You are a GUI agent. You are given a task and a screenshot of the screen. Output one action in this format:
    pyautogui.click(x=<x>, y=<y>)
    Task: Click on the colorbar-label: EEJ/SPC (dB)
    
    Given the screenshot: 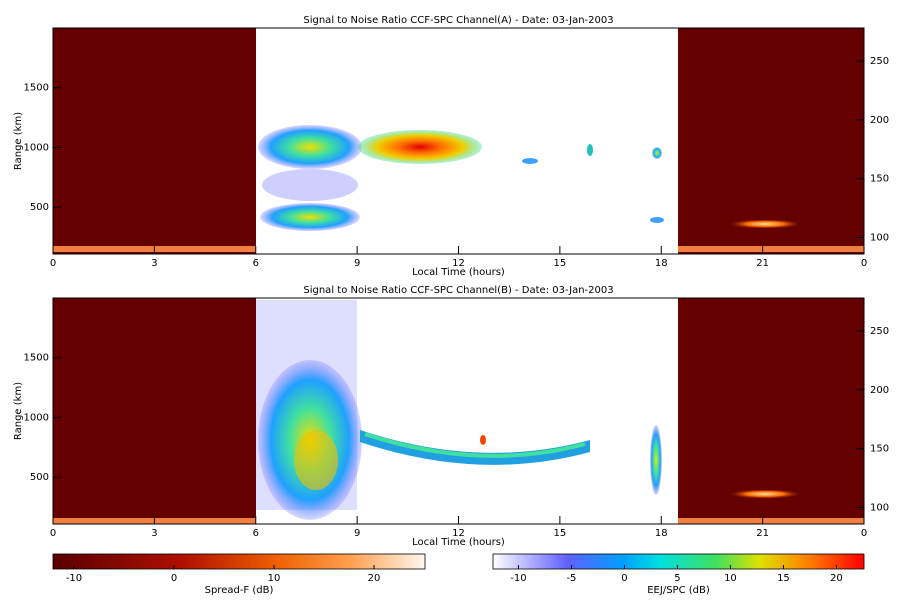 What is the action you would take?
    pyautogui.click(x=678, y=590)
    